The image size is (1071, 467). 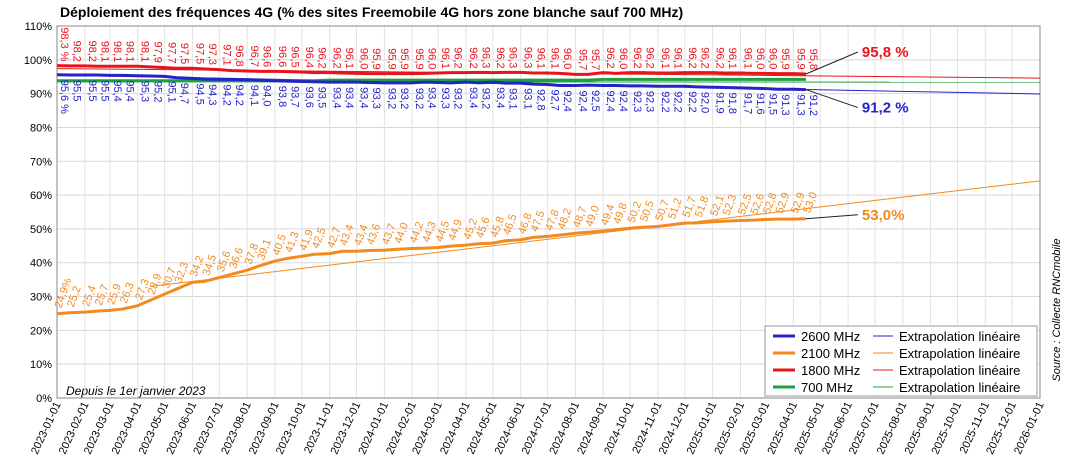 What do you see at coordinates (830, 353) in the screenshot?
I see `legend-label: 2100 MHz` at bounding box center [830, 353].